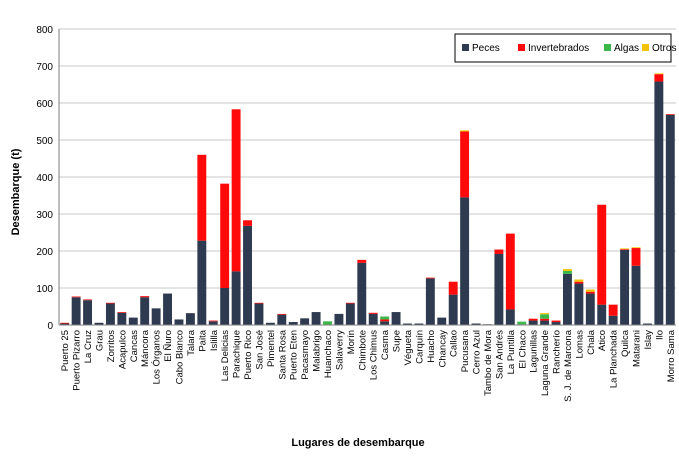  I want to click on x-tick-label: La Cruz, so click(88, 347).